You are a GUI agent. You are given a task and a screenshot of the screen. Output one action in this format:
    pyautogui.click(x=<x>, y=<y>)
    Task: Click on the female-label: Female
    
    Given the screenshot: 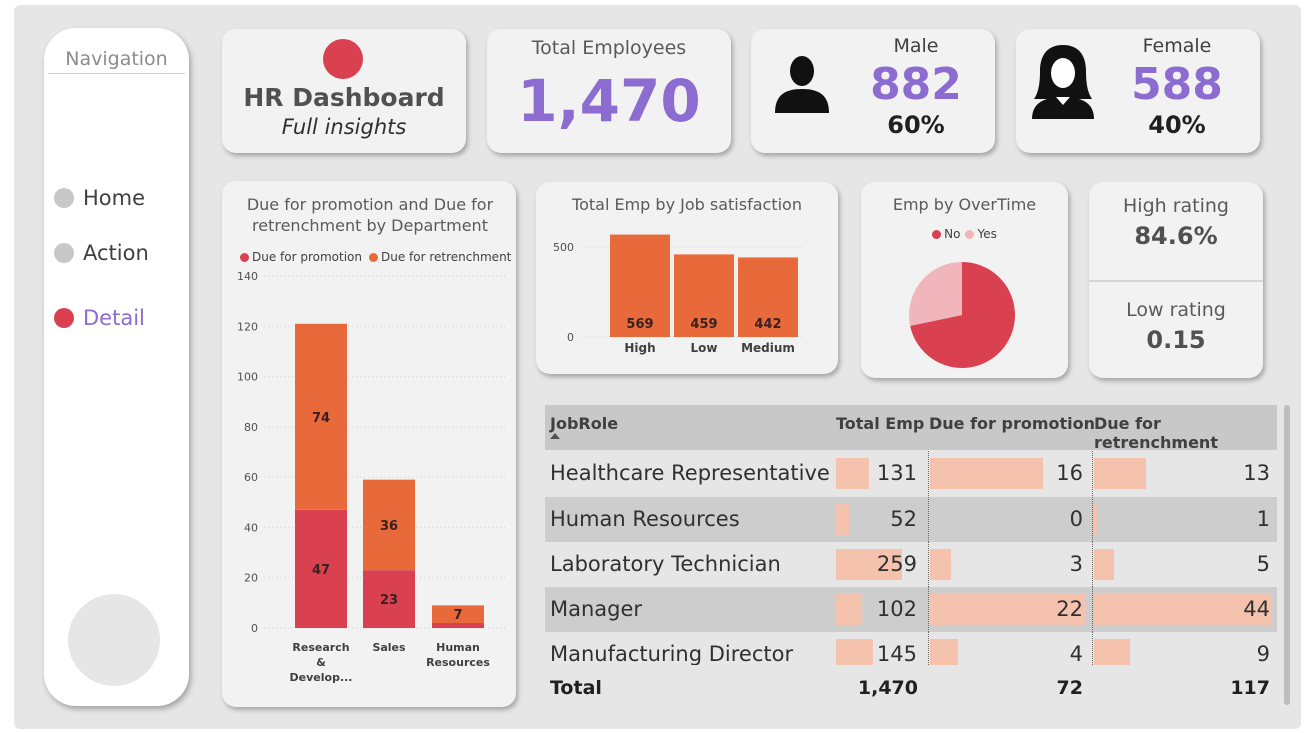 What is the action you would take?
    pyautogui.click(x=1177, y=46)
    